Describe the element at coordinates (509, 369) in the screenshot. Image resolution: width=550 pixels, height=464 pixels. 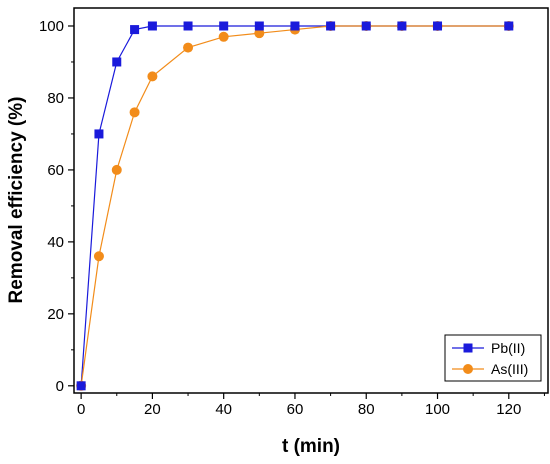
I see `legend-label: As(III)` at that location.